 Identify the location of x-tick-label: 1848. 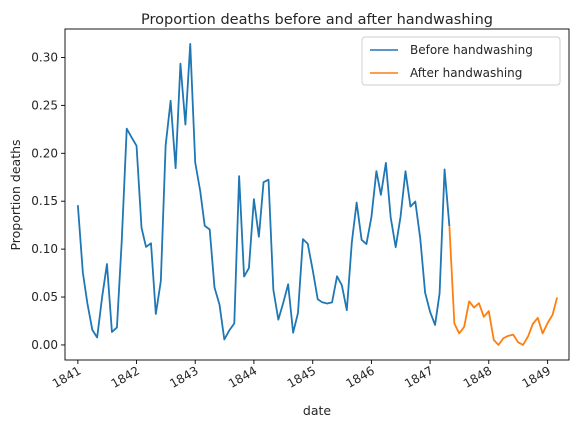
(477, 376).